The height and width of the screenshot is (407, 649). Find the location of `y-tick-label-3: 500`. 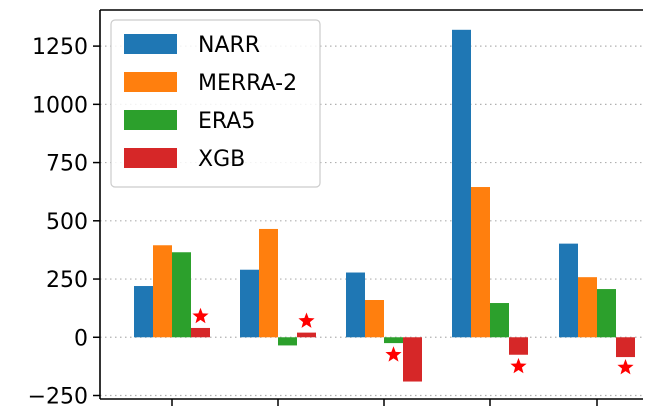

y-tick-label-3: 500 is located at coordinates (67, 222).